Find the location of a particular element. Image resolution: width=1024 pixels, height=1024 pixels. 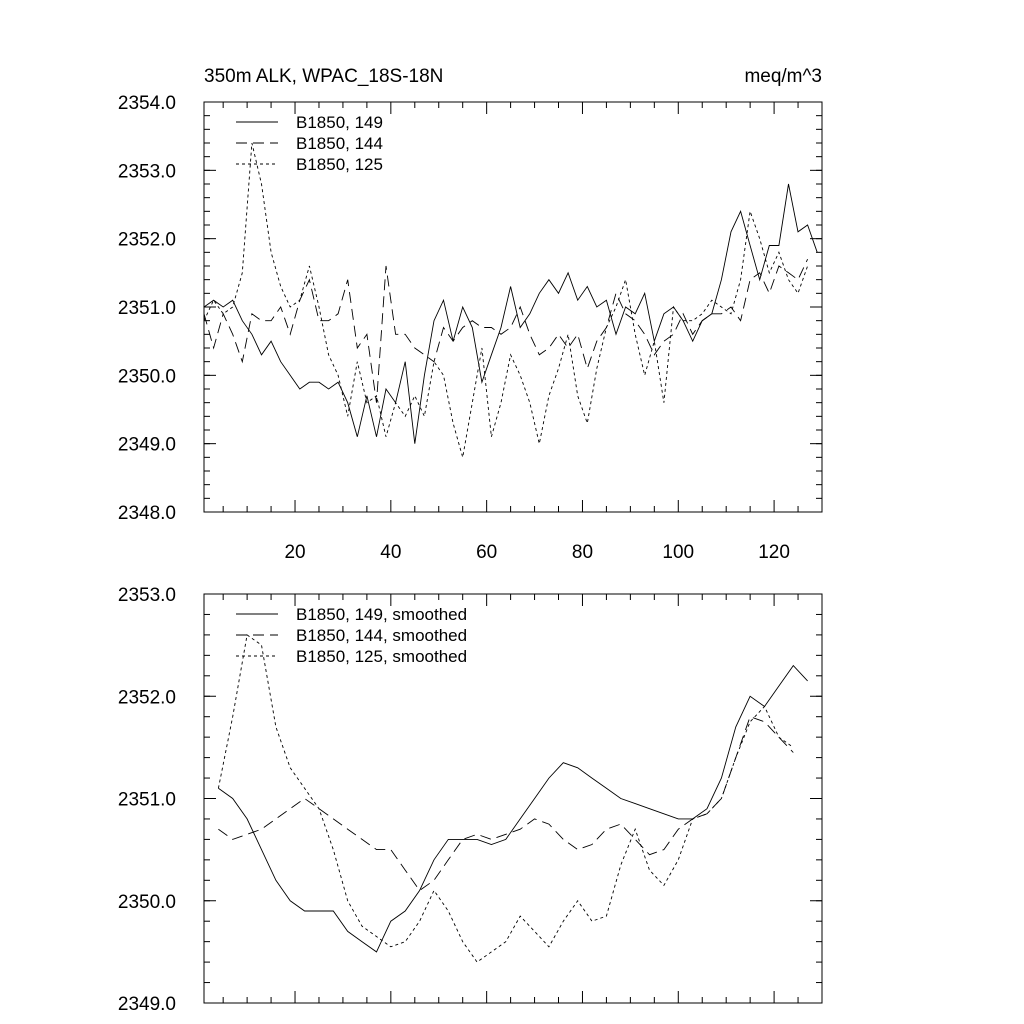

chart-units: meq/m^3 is located at coordinates (783, 76).